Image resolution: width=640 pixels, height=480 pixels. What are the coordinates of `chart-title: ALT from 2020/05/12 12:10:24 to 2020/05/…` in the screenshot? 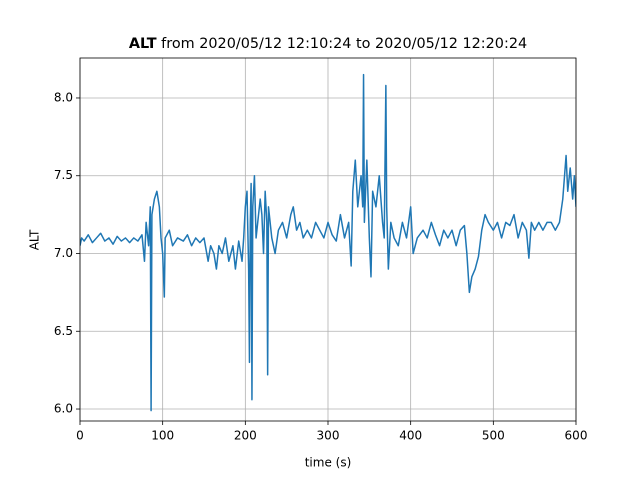 It's located at (328, 44).